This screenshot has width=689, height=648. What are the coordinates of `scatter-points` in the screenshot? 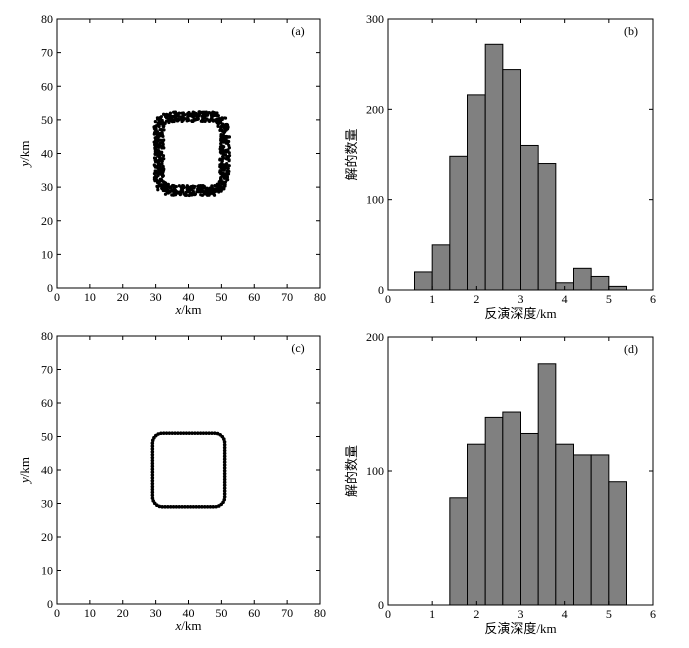 It's located at (188, 470).